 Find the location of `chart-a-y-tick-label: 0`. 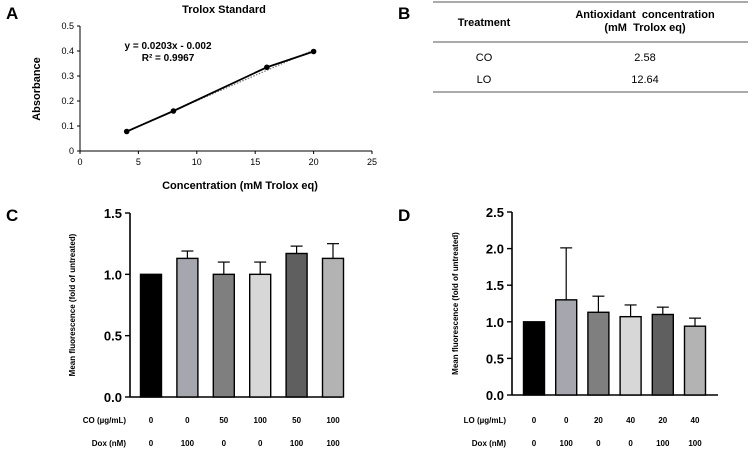

chart-a-y-tick-label: 0 is located at coordinates (71, 151).